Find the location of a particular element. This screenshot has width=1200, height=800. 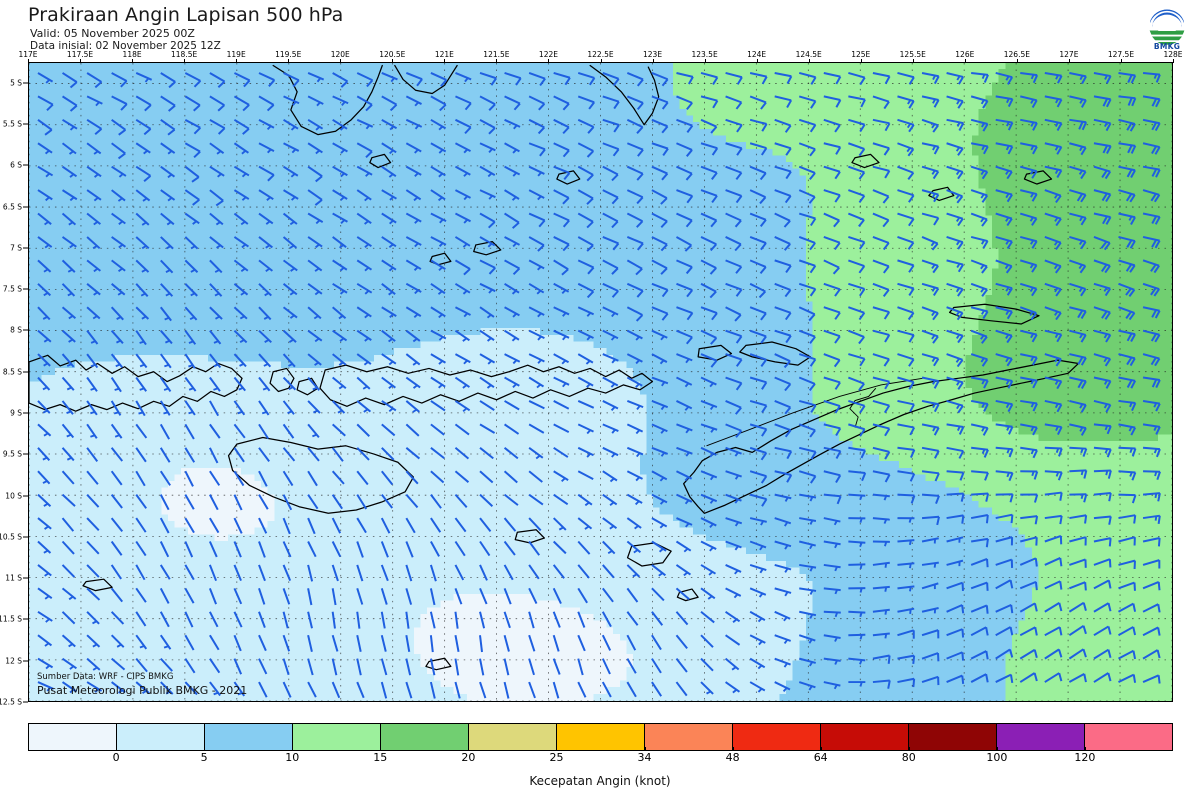

colorbar-tick-label: 64 is located at coordinates (821, 757).